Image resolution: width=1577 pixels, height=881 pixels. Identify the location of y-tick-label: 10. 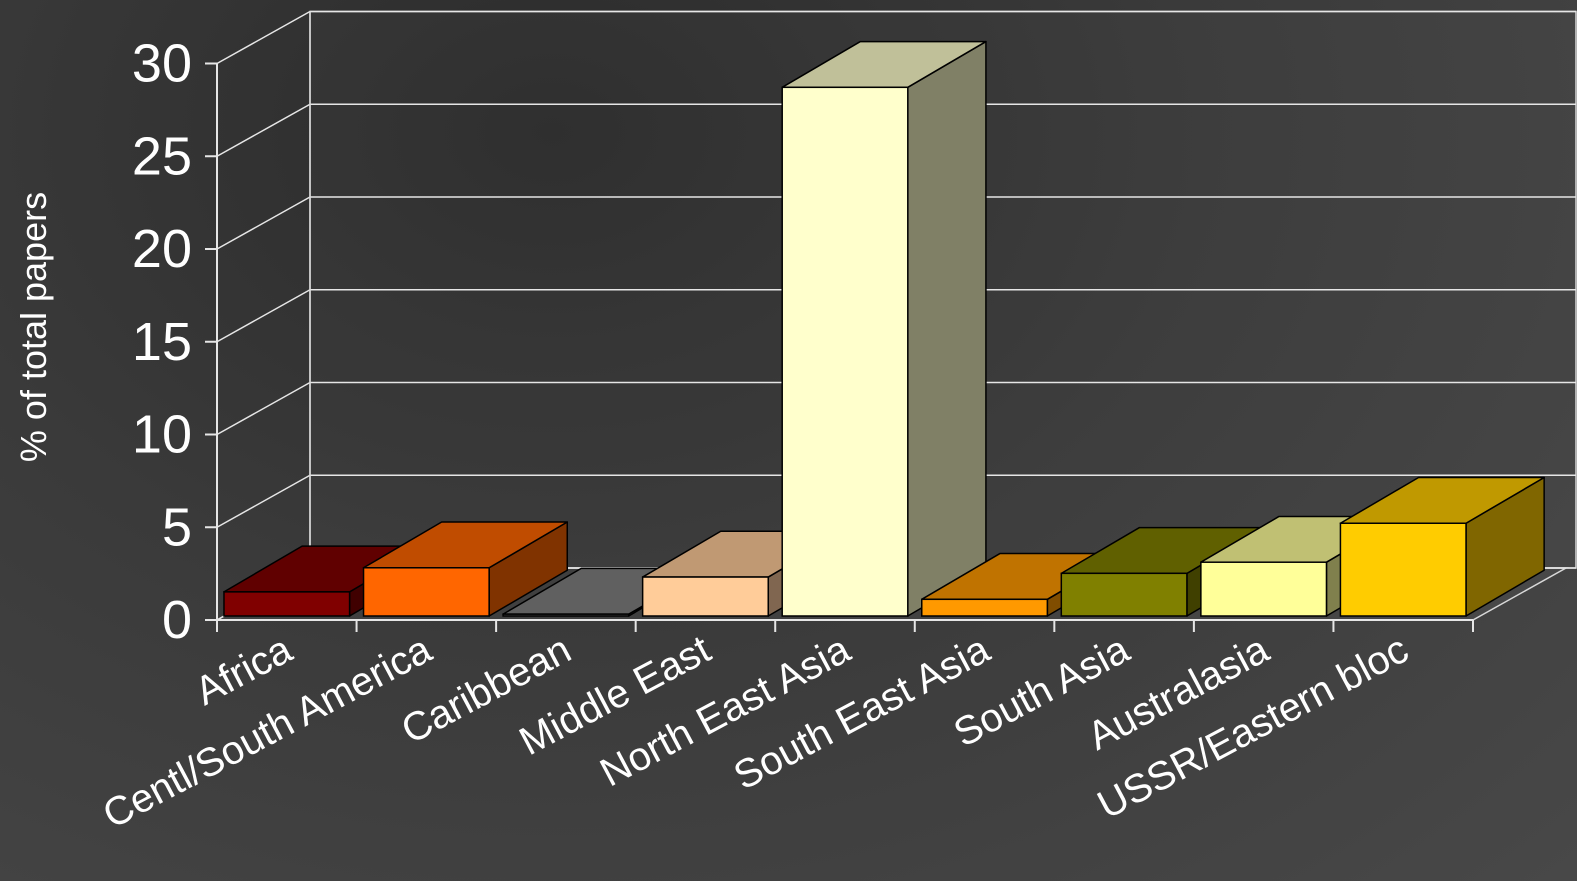
(162, 435).